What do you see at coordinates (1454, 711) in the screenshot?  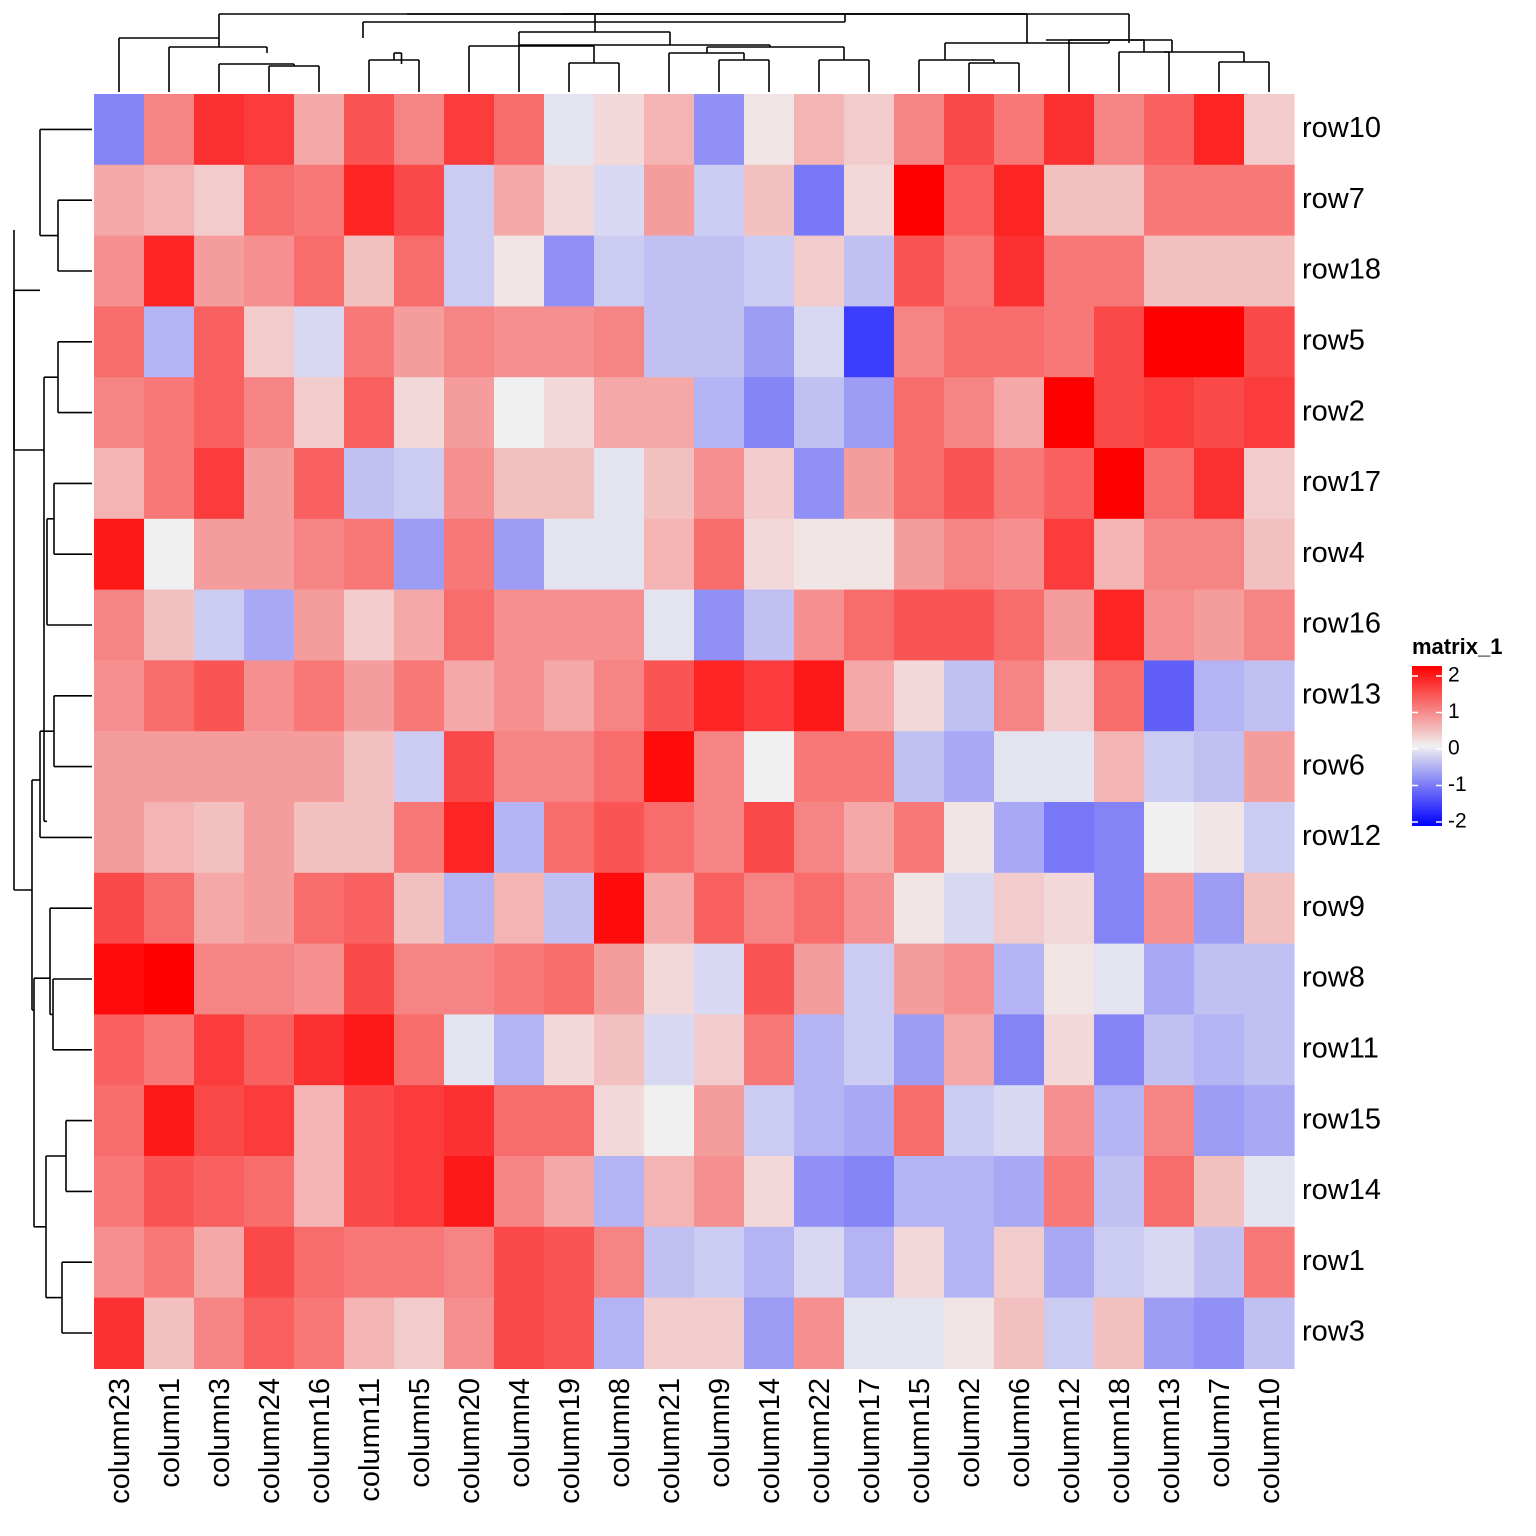 I see `legend-tick-label: 1` at bounding box center [1454, 711].